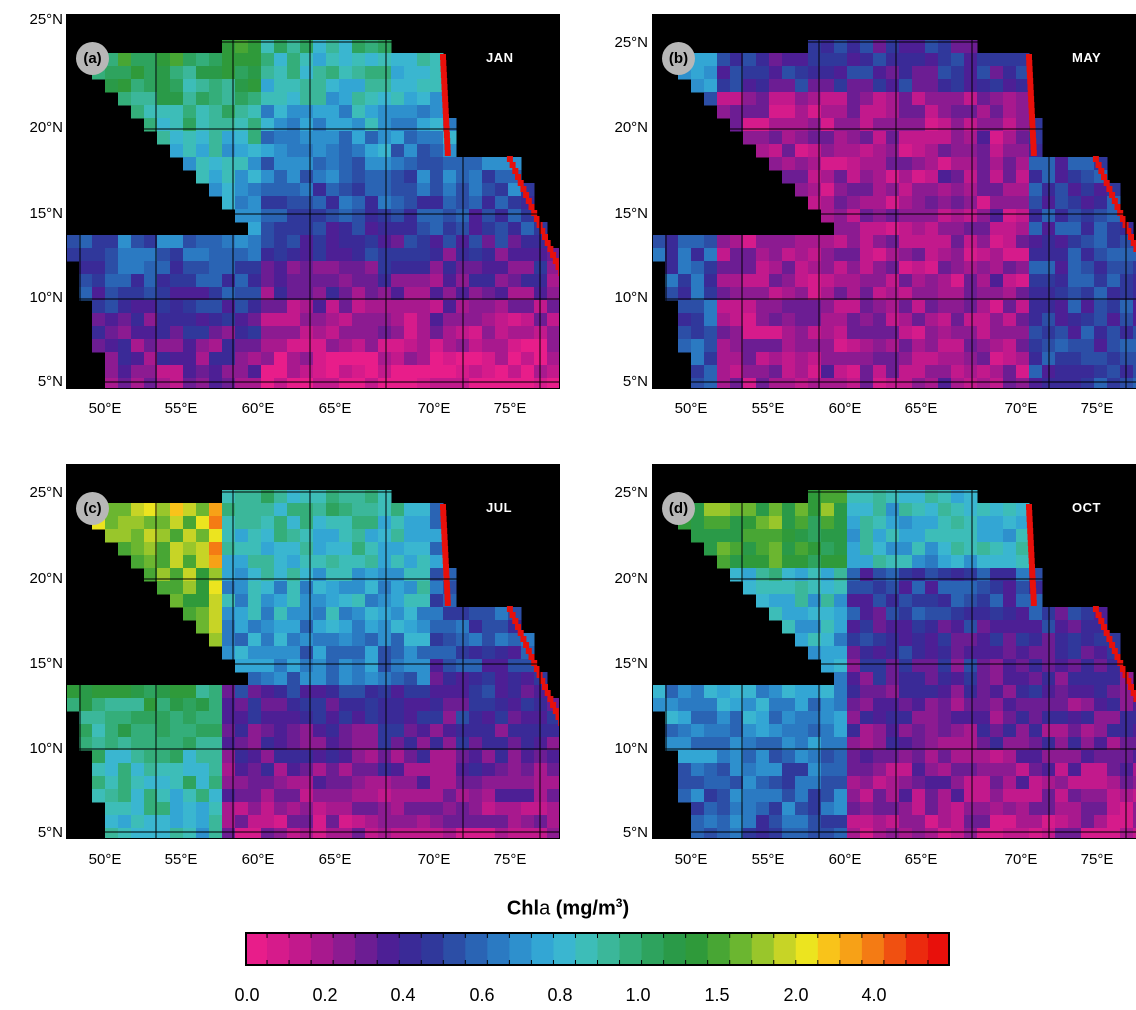 This screenshot has height=1010, width=1136. I want to click on lon-label-70e-d: 70°E, so click(1021, 859).